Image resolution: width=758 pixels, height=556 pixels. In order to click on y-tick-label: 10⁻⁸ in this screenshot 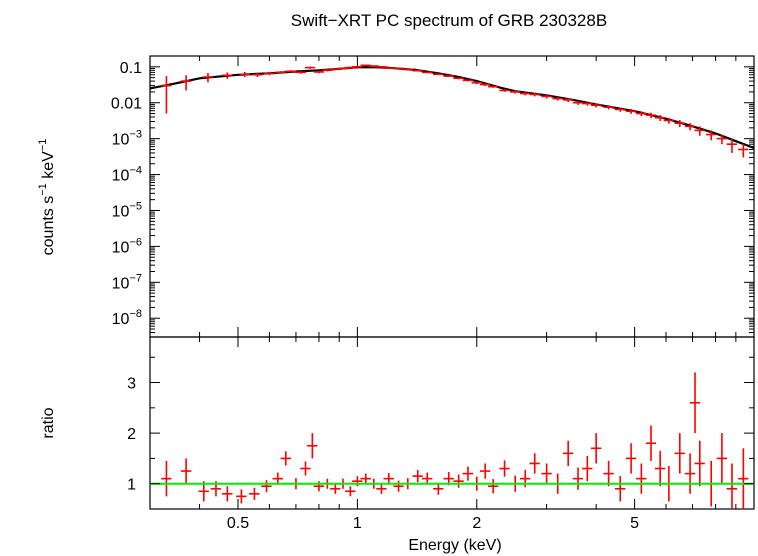, I will do `click(127, 318)`.